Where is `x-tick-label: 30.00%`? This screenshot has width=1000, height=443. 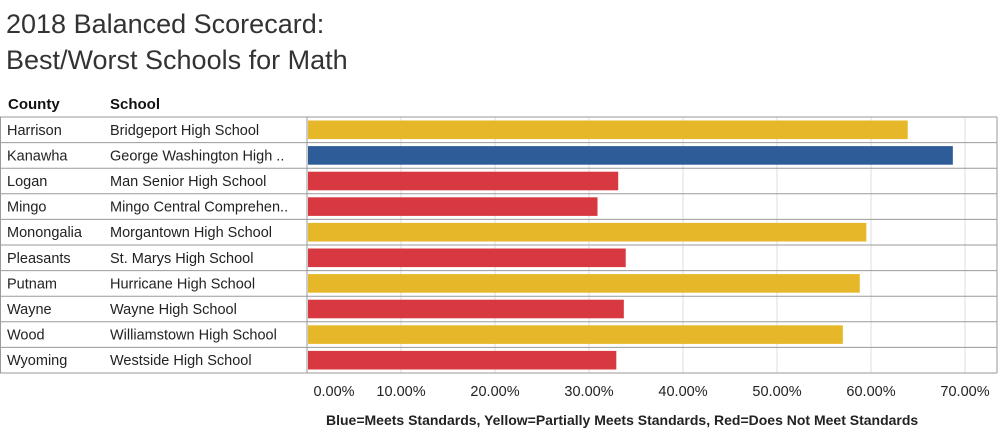
x-tick-label: 30.00% is located at coordinates (588, 392).